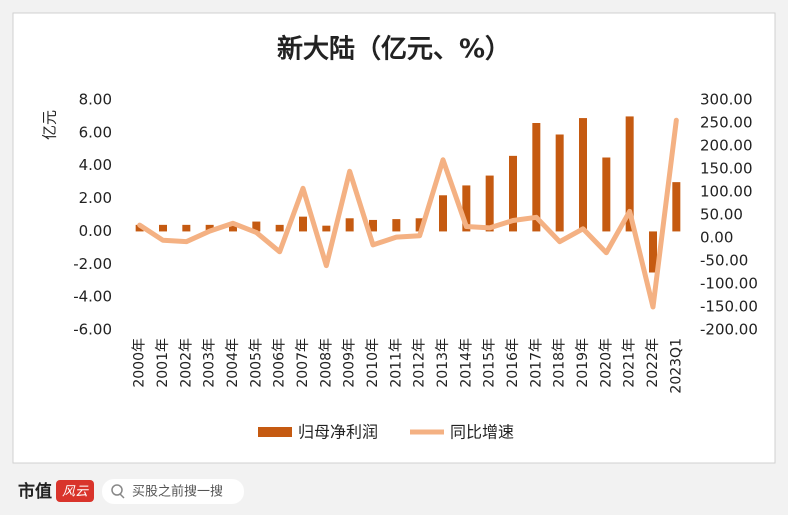 This screenshot has width=788, height=515. What do you see at coordinates (716, 238) in the screenshot?
I see `y2-tick-label: 0.00` at bounding box center [716, 238].